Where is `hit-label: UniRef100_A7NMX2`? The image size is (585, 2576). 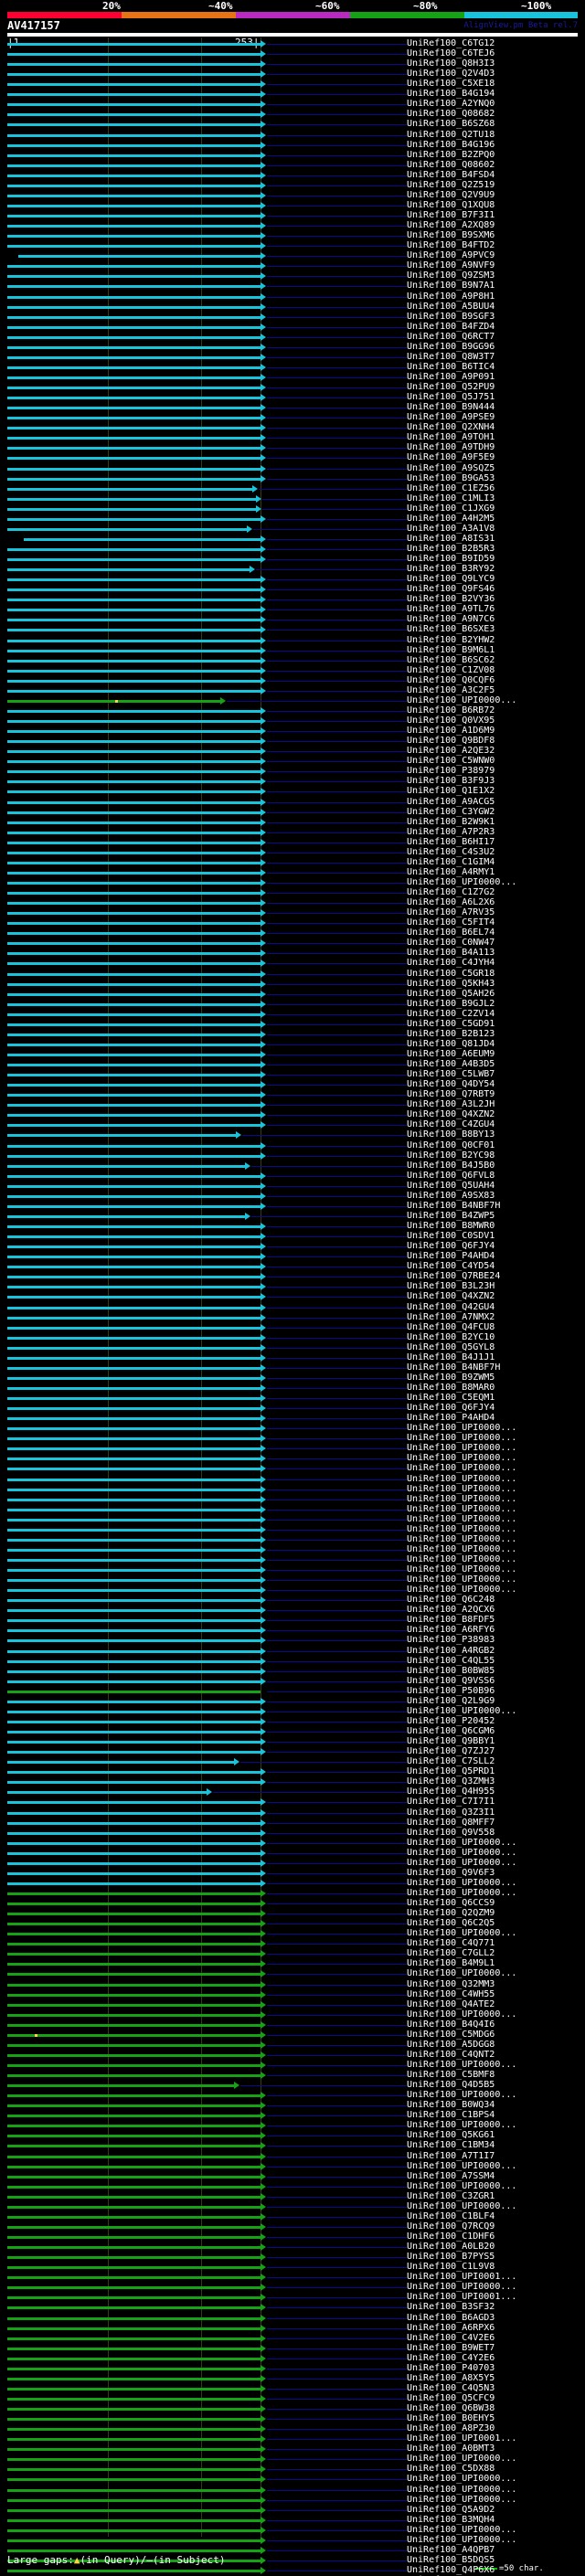
hit-label: UniRef100_A7NMX2 is located at coordinates (451, 1317).